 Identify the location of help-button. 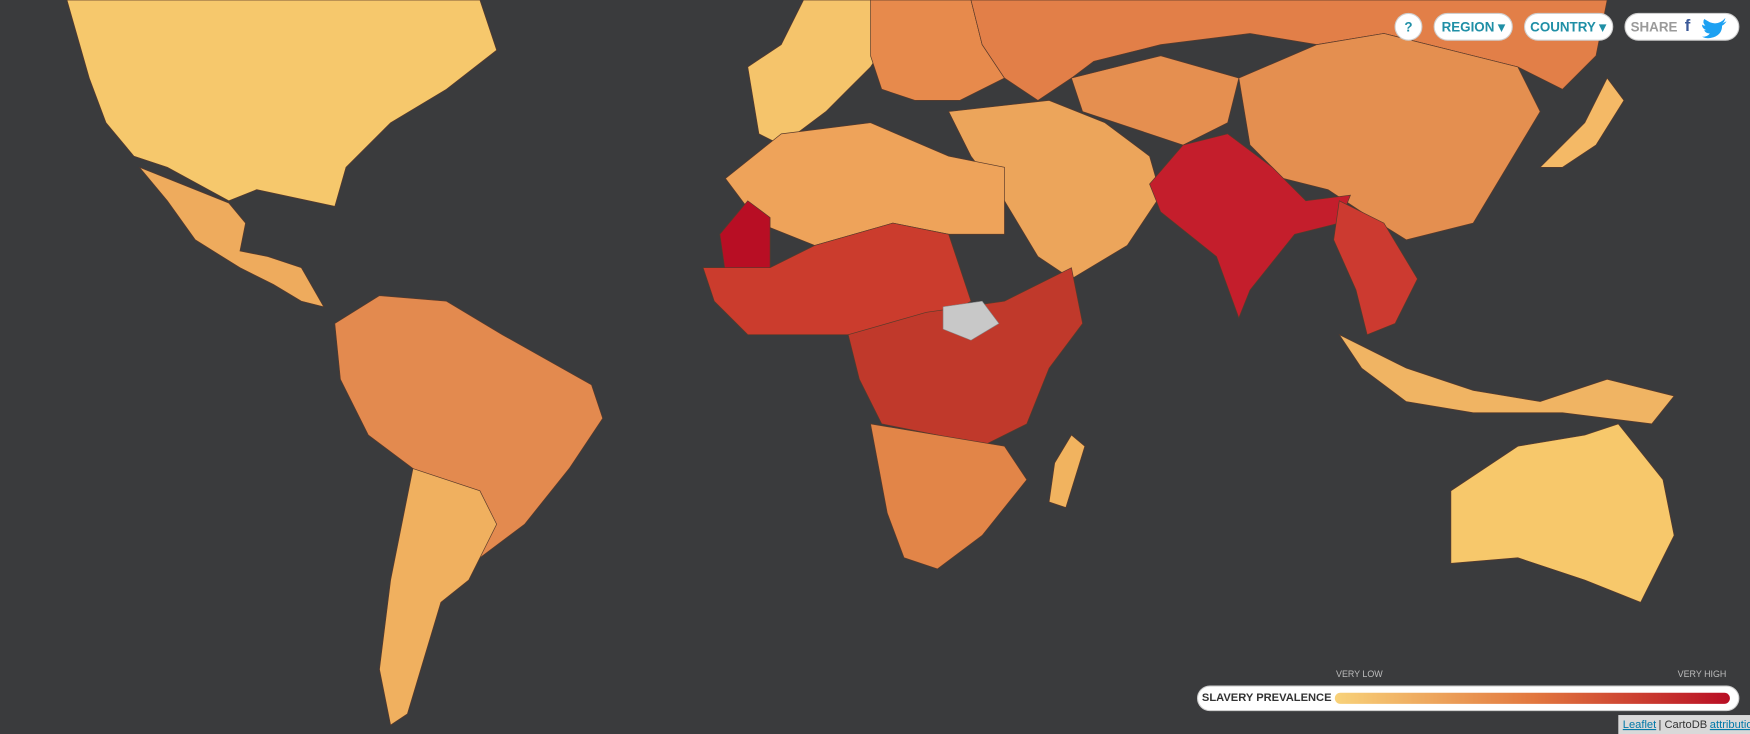
(1408, 26).